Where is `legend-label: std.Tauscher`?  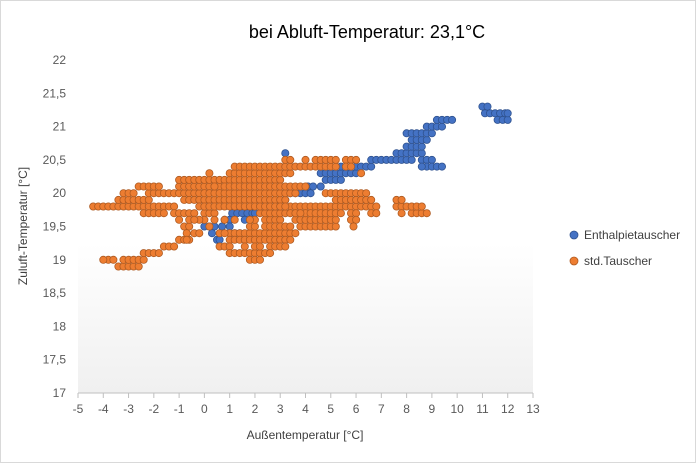 legend-label: std.Tauscher is located at coordinates (618, 261).